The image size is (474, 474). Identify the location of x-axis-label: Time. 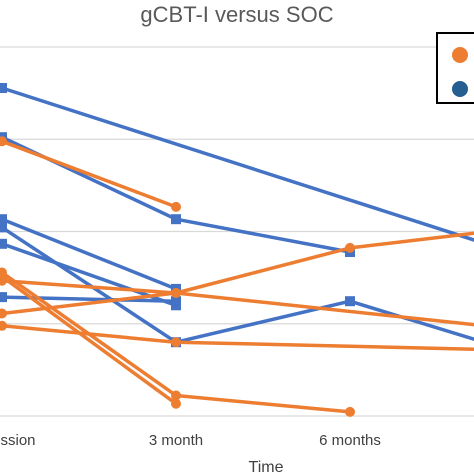
(266, 466).